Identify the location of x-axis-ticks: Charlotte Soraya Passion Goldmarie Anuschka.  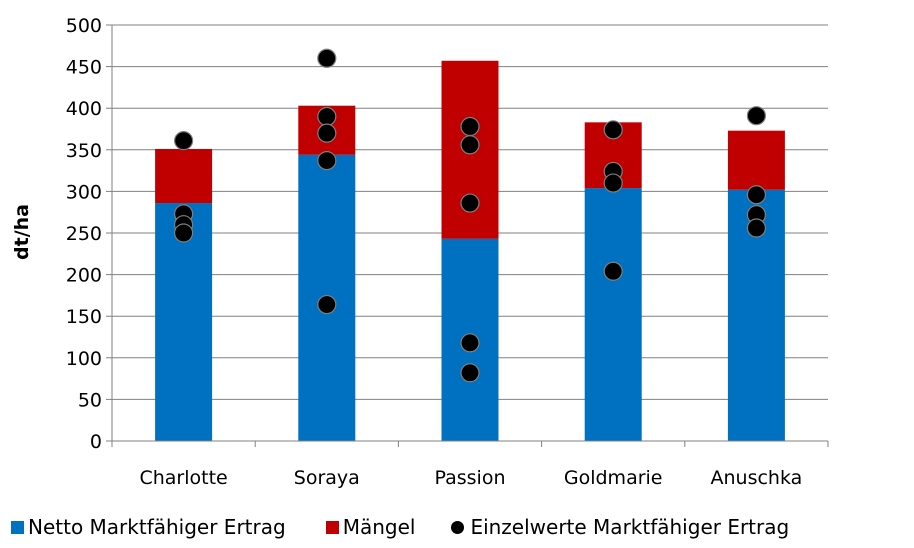
(470, 478).